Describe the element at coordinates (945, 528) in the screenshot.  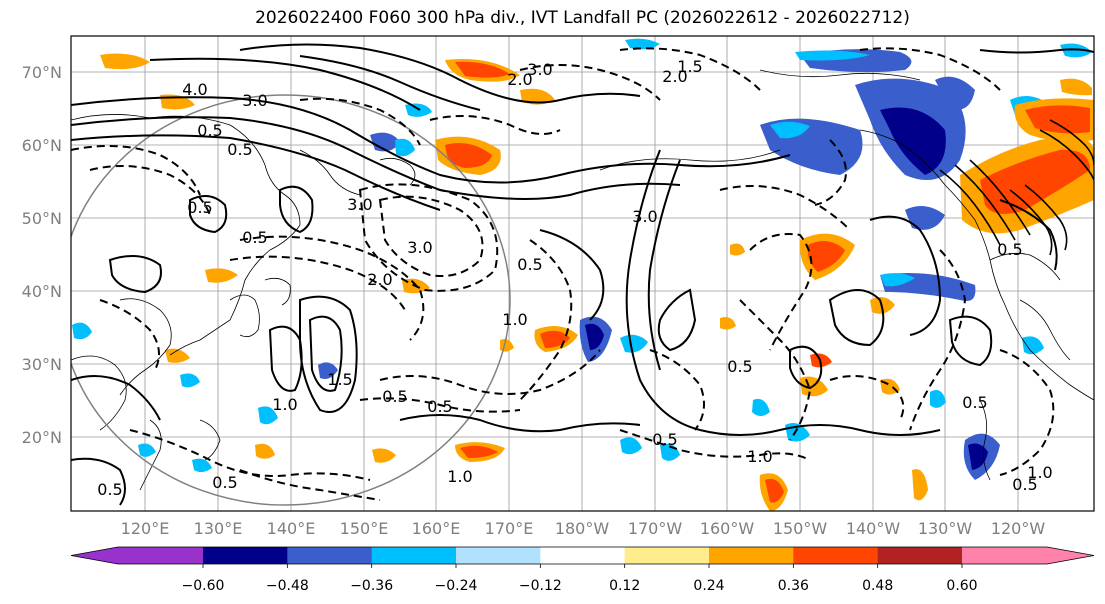
I see `longitude-label: 130°W` at that location.